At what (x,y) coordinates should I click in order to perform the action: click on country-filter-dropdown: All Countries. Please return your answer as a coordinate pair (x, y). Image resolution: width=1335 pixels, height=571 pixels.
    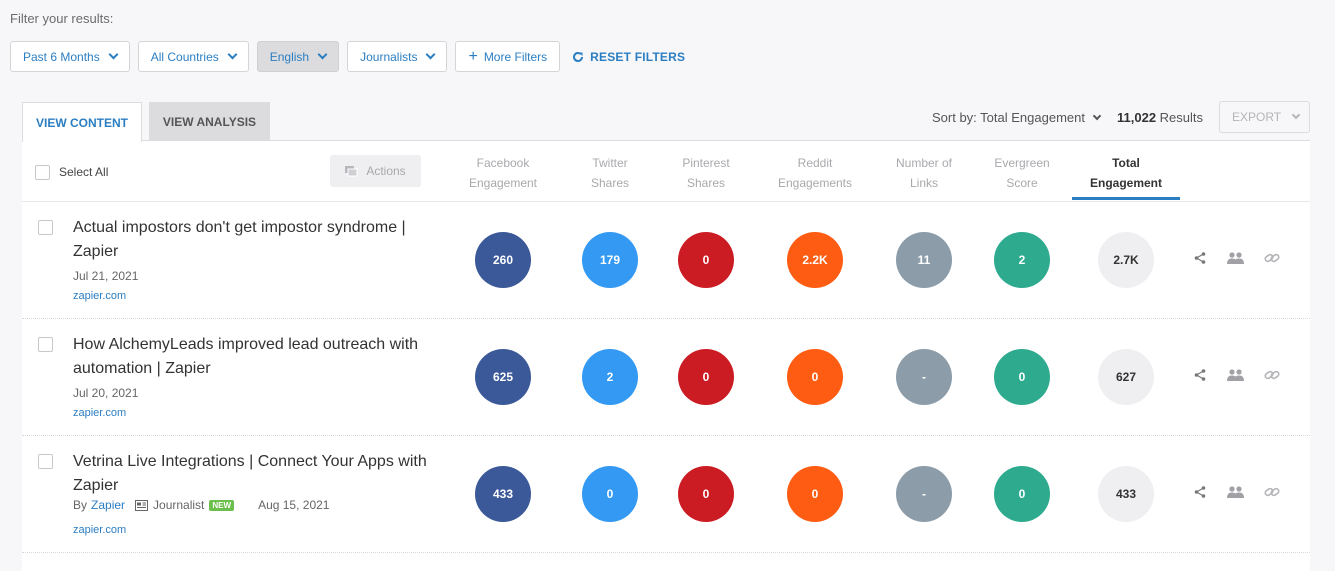
    Looking at the image, I should click on (193, 56).